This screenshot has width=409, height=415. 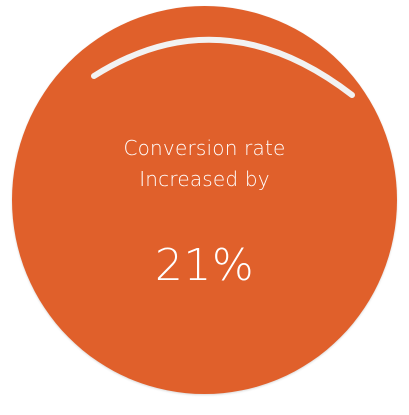 What do you see at coordinates (204, 179) in the screenshot?
I see `stat-subtitle: Increased by` at bounding box center [204, 179].